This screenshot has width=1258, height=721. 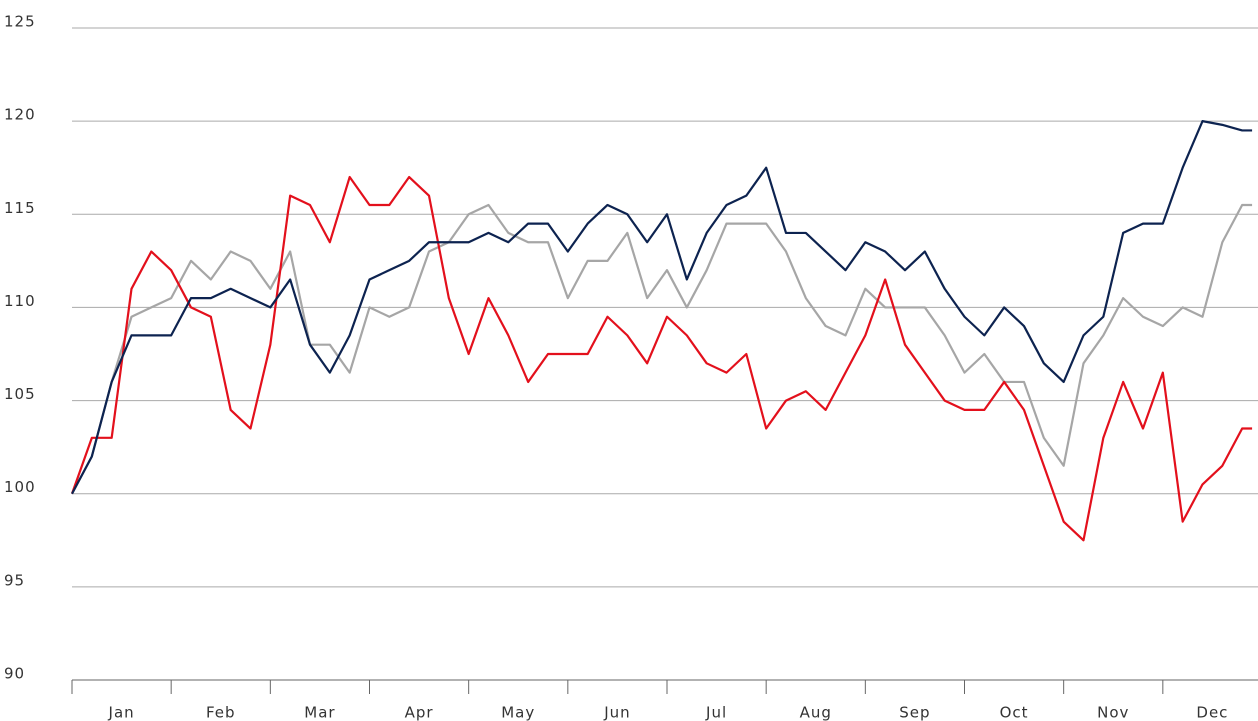 What do you see at coordinates (1212, 712) in the screenshot?
I see `x-tick-label: Dec` at bounding box center [1212, 712].